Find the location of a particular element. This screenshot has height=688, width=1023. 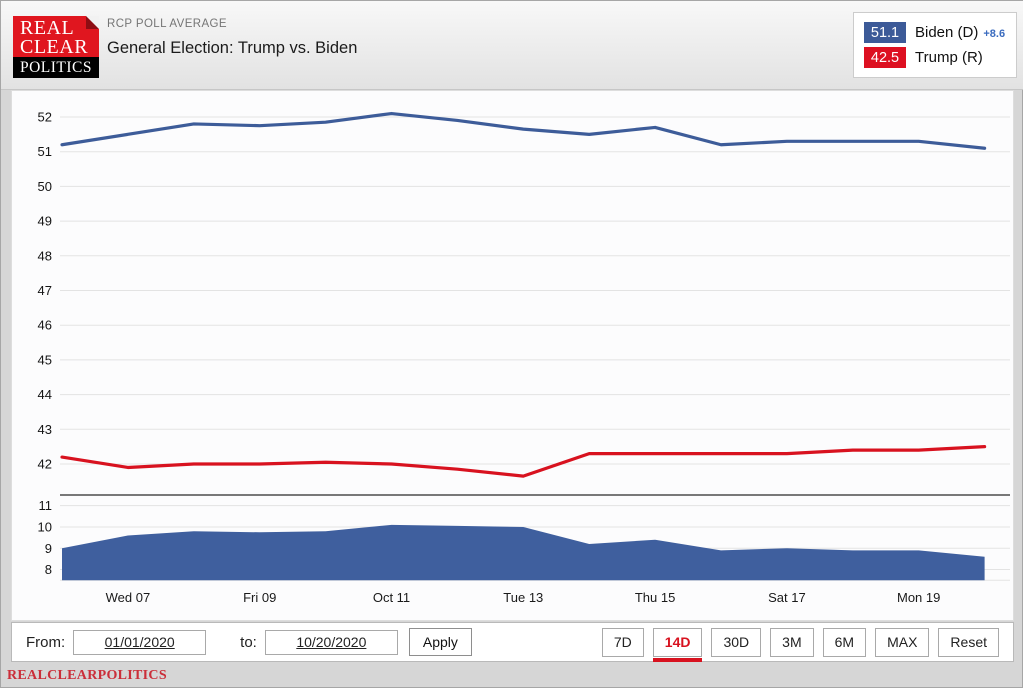

y-axis-label: 45 is located at coordinates (45, 359).